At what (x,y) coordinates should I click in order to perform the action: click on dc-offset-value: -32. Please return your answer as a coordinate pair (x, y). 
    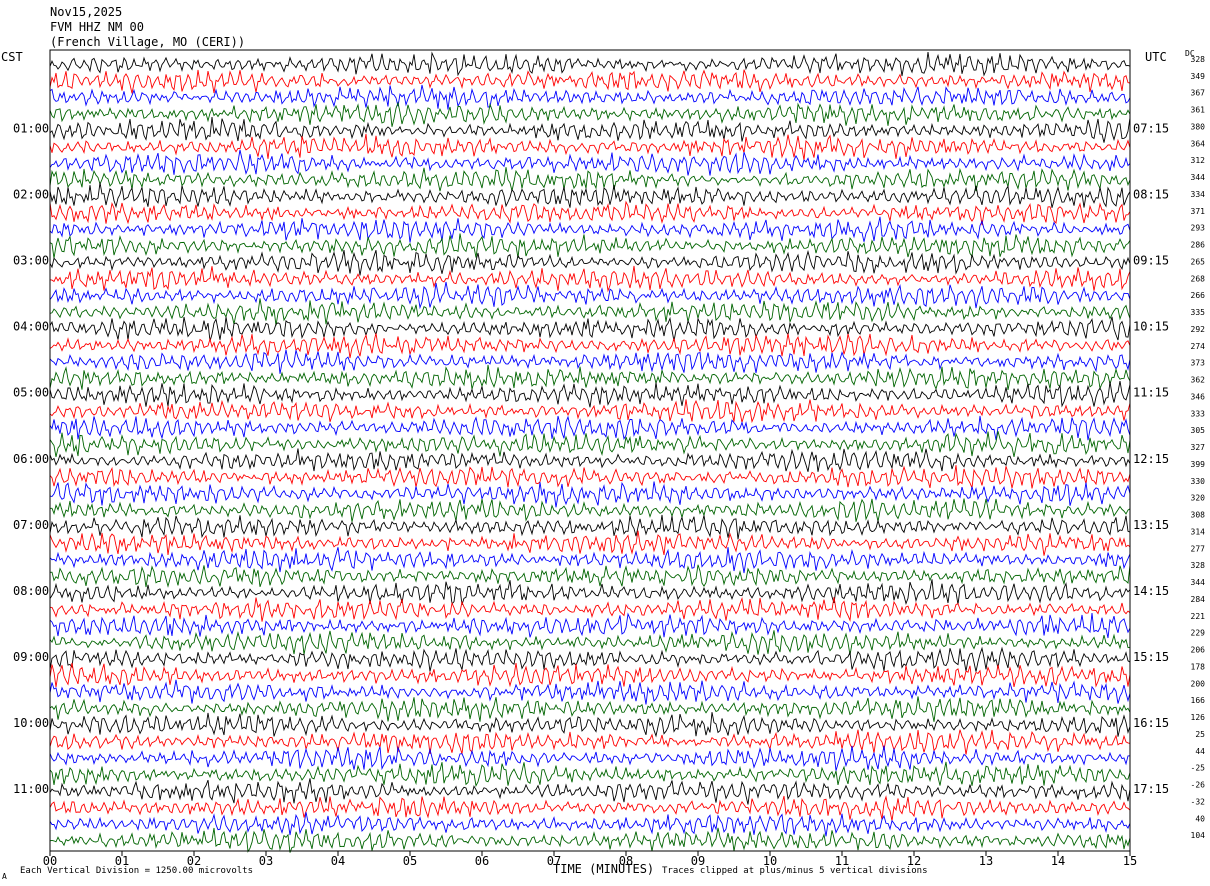
    Looking at the image, I should click on (1198, 801).